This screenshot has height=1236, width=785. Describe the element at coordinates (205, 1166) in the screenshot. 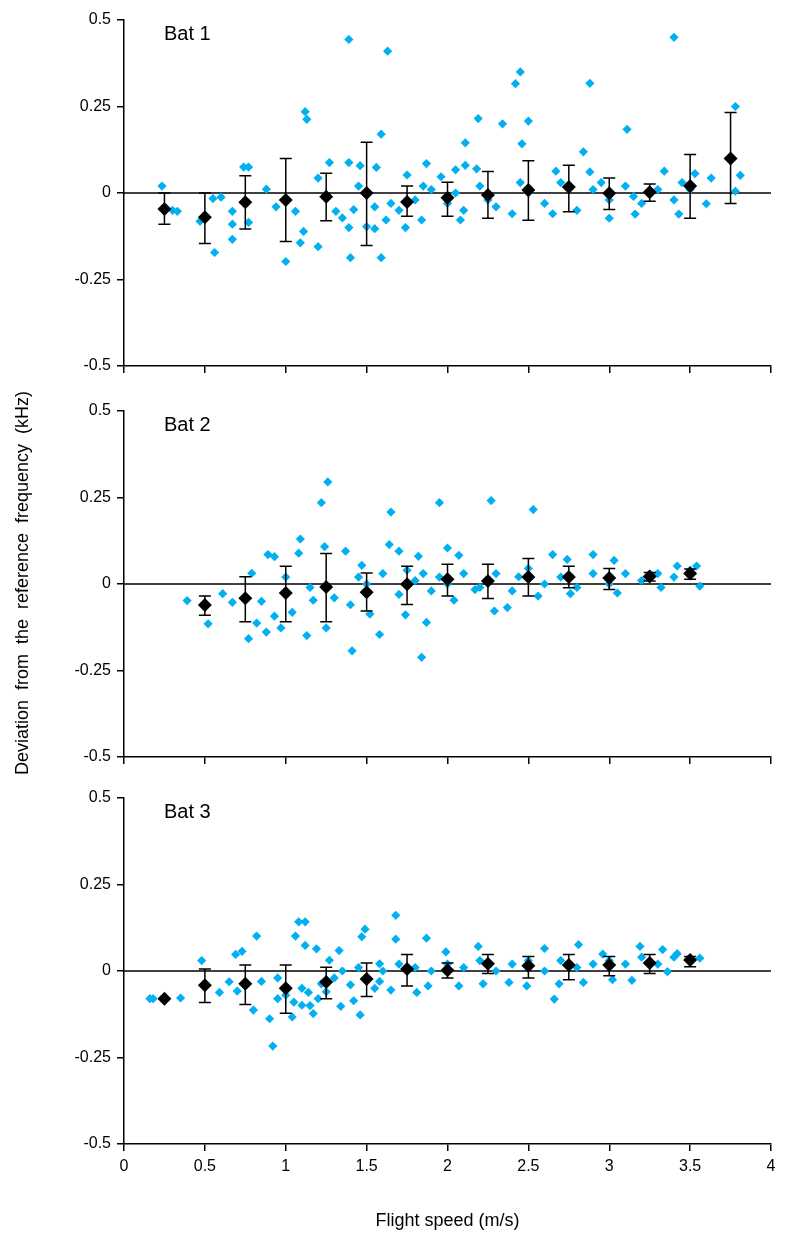

I see `x-tick-label: 0.5` at that location.